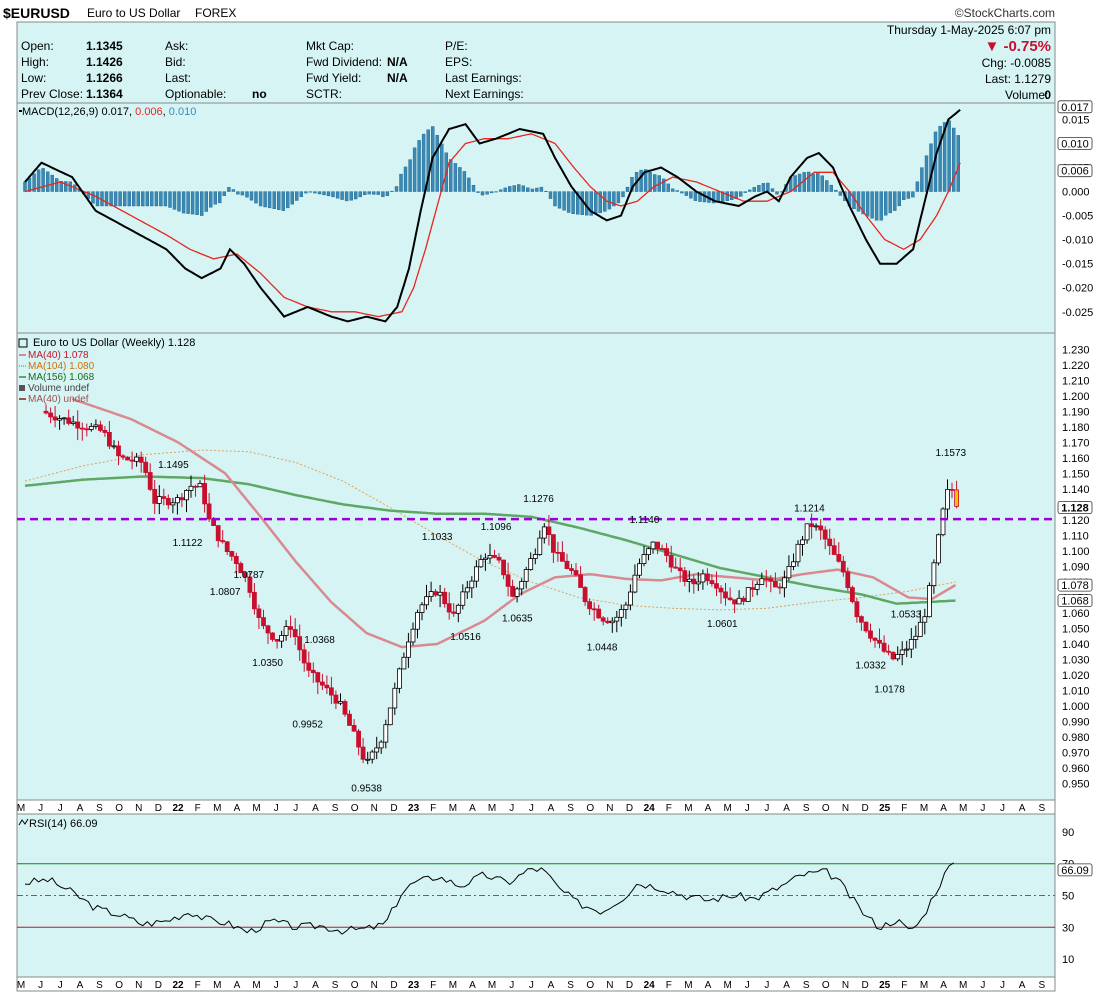  What do you see at coordinates (458, 62) in the screenshot?
I see `quote-label: EPS:` at bounding box center [458, 62].